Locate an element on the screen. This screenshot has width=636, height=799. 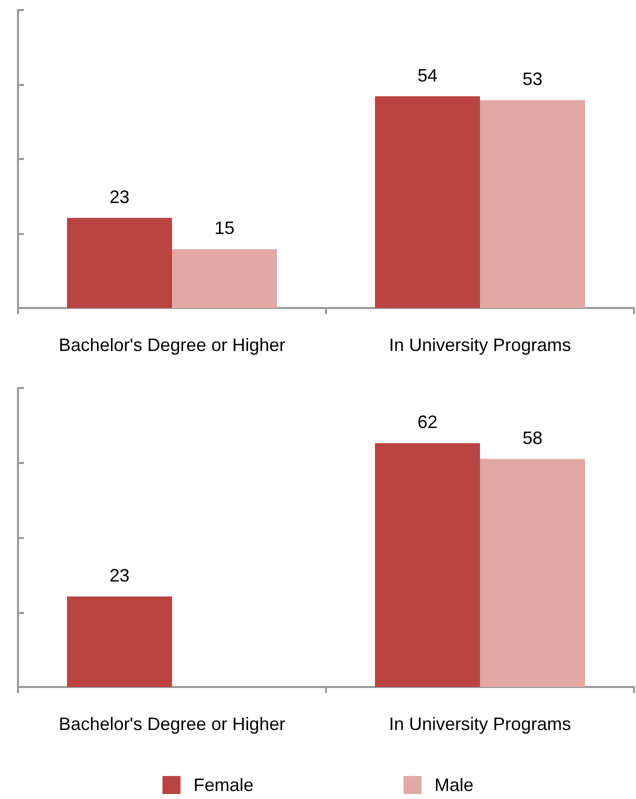
data-label: 15 is located at coordinates (224, 228).